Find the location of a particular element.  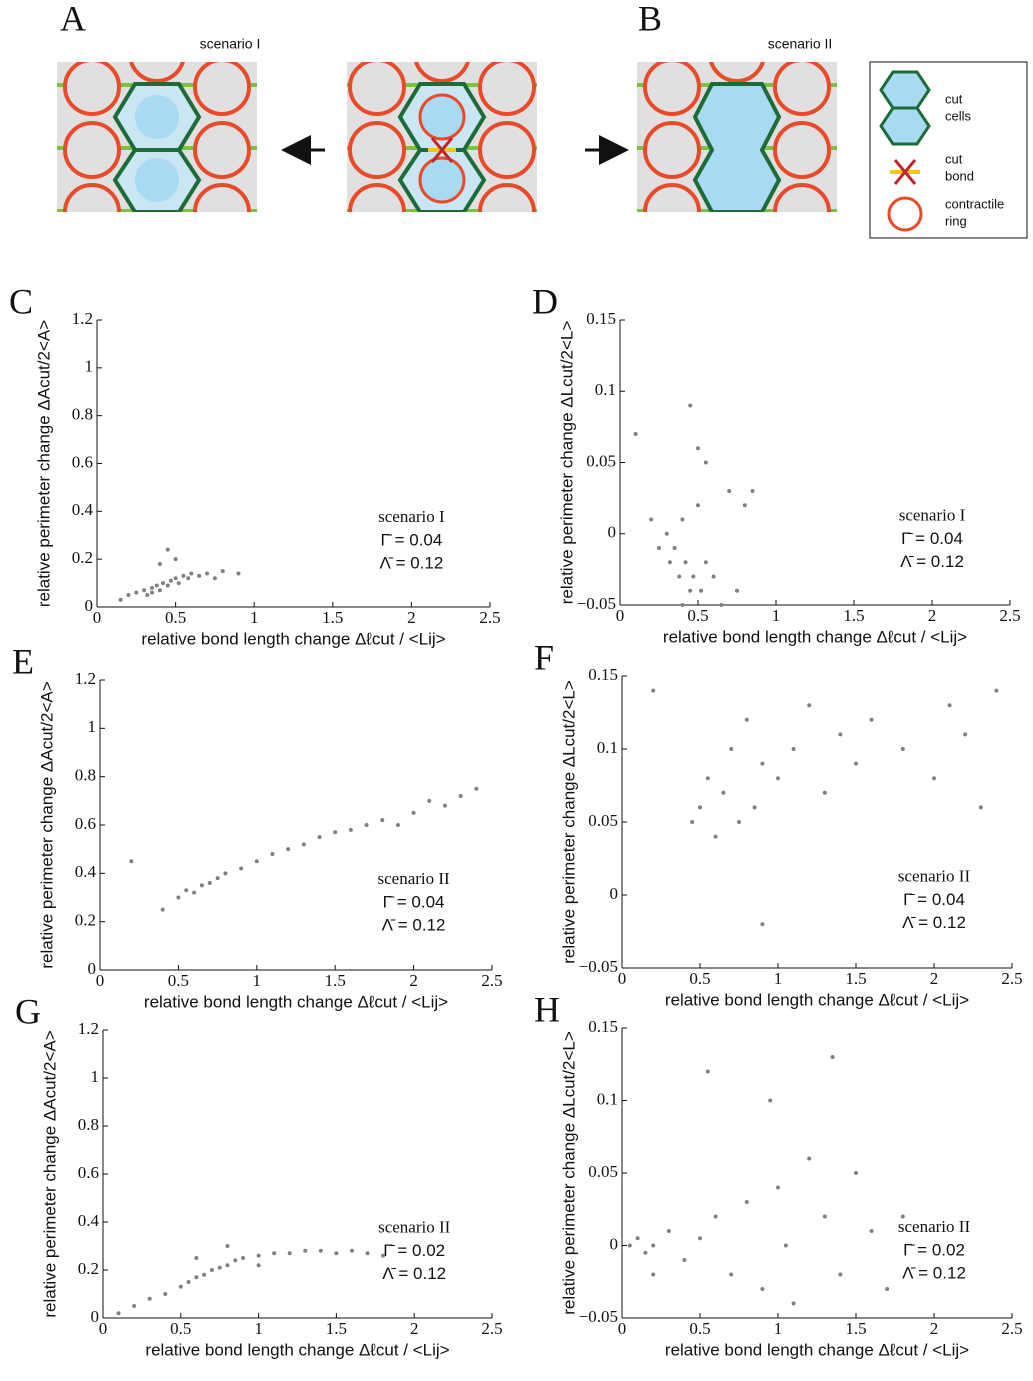

y-axis-label: relative perimeter change ΔAcut/2<A> is located at coordinates (49, 1173).